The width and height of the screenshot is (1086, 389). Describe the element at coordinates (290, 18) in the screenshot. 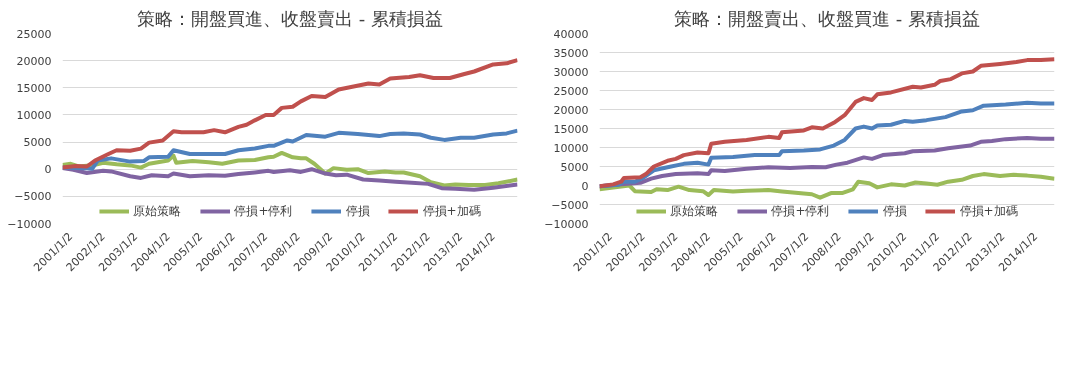

I see `chart-title: 策略：開盤買進、收盤賣出 - 累積損益` at that location.